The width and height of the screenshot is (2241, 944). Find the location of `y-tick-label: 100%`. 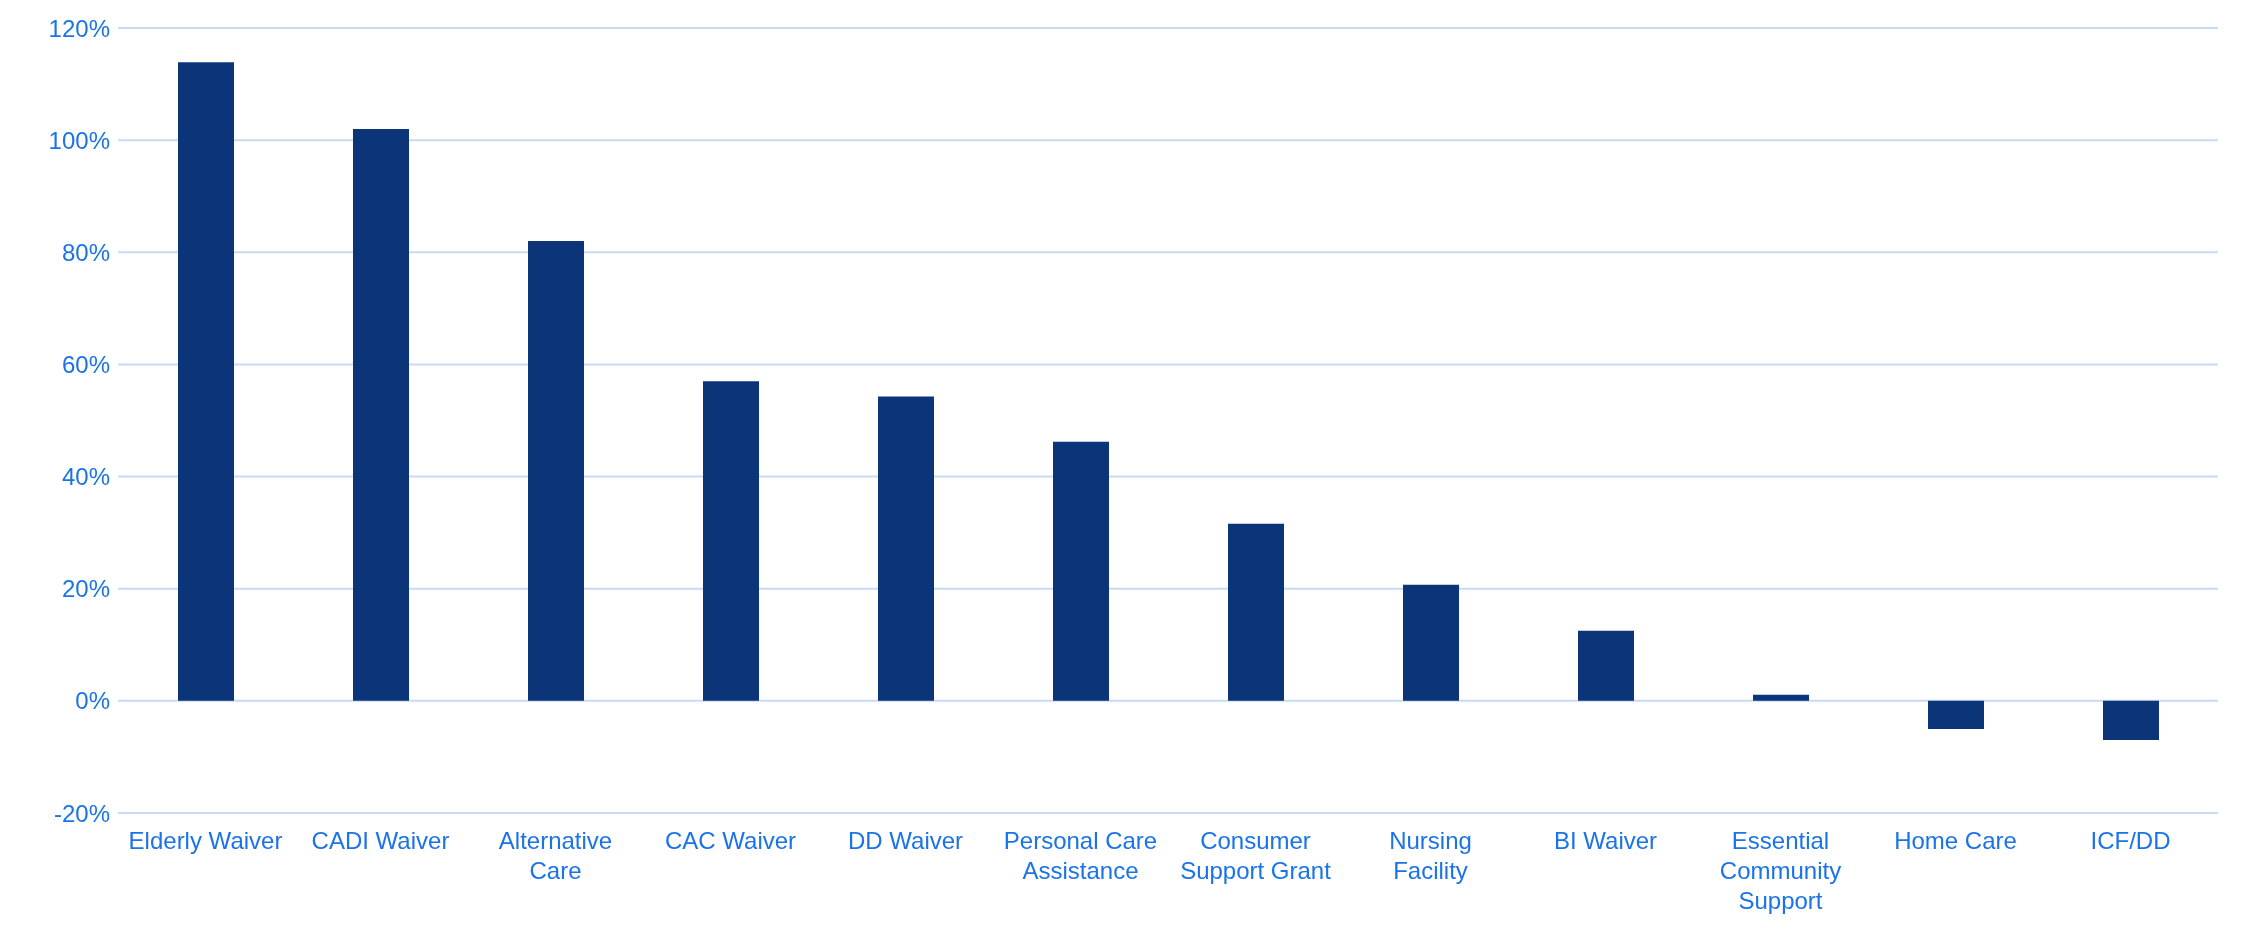

y-tick-label: 100% is located at coordinates (79, 140).